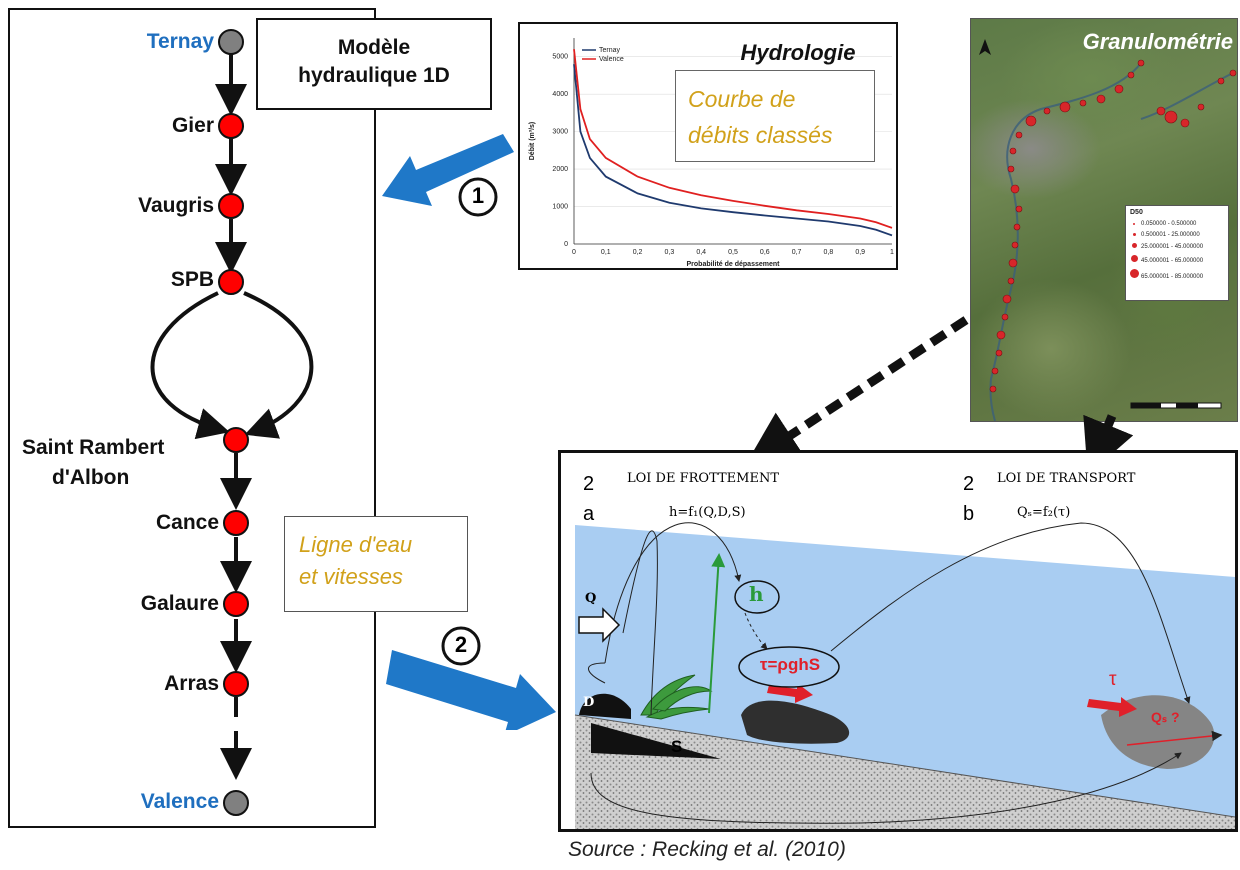  I want to click on station-valence: Valence, so click(179, 801).